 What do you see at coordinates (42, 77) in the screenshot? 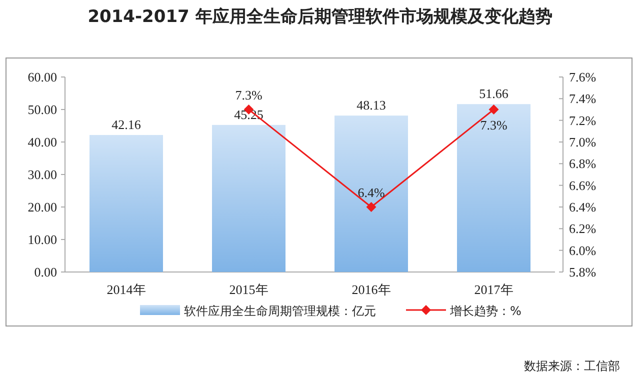
I see `y-tick-label: 60.00` at bounding box center [42, 77].